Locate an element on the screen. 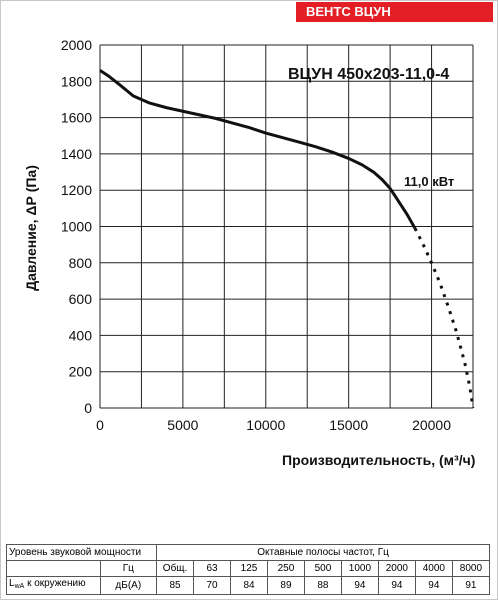 The image size is (498, 600). chart-title: ВЦУН 450x203-11,0-4 is located at coordinates (368, 74).